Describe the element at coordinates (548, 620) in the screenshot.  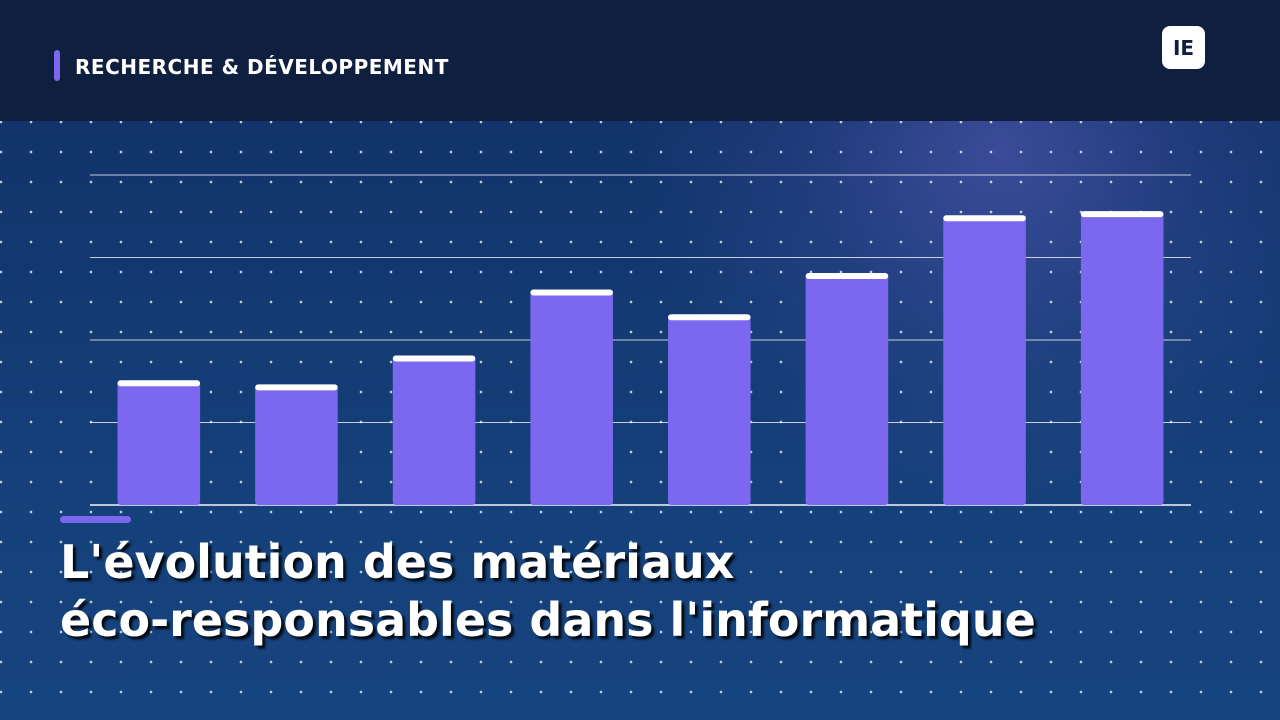
I see `title-line-2: éco-responsables dans l'informatique` at that location.